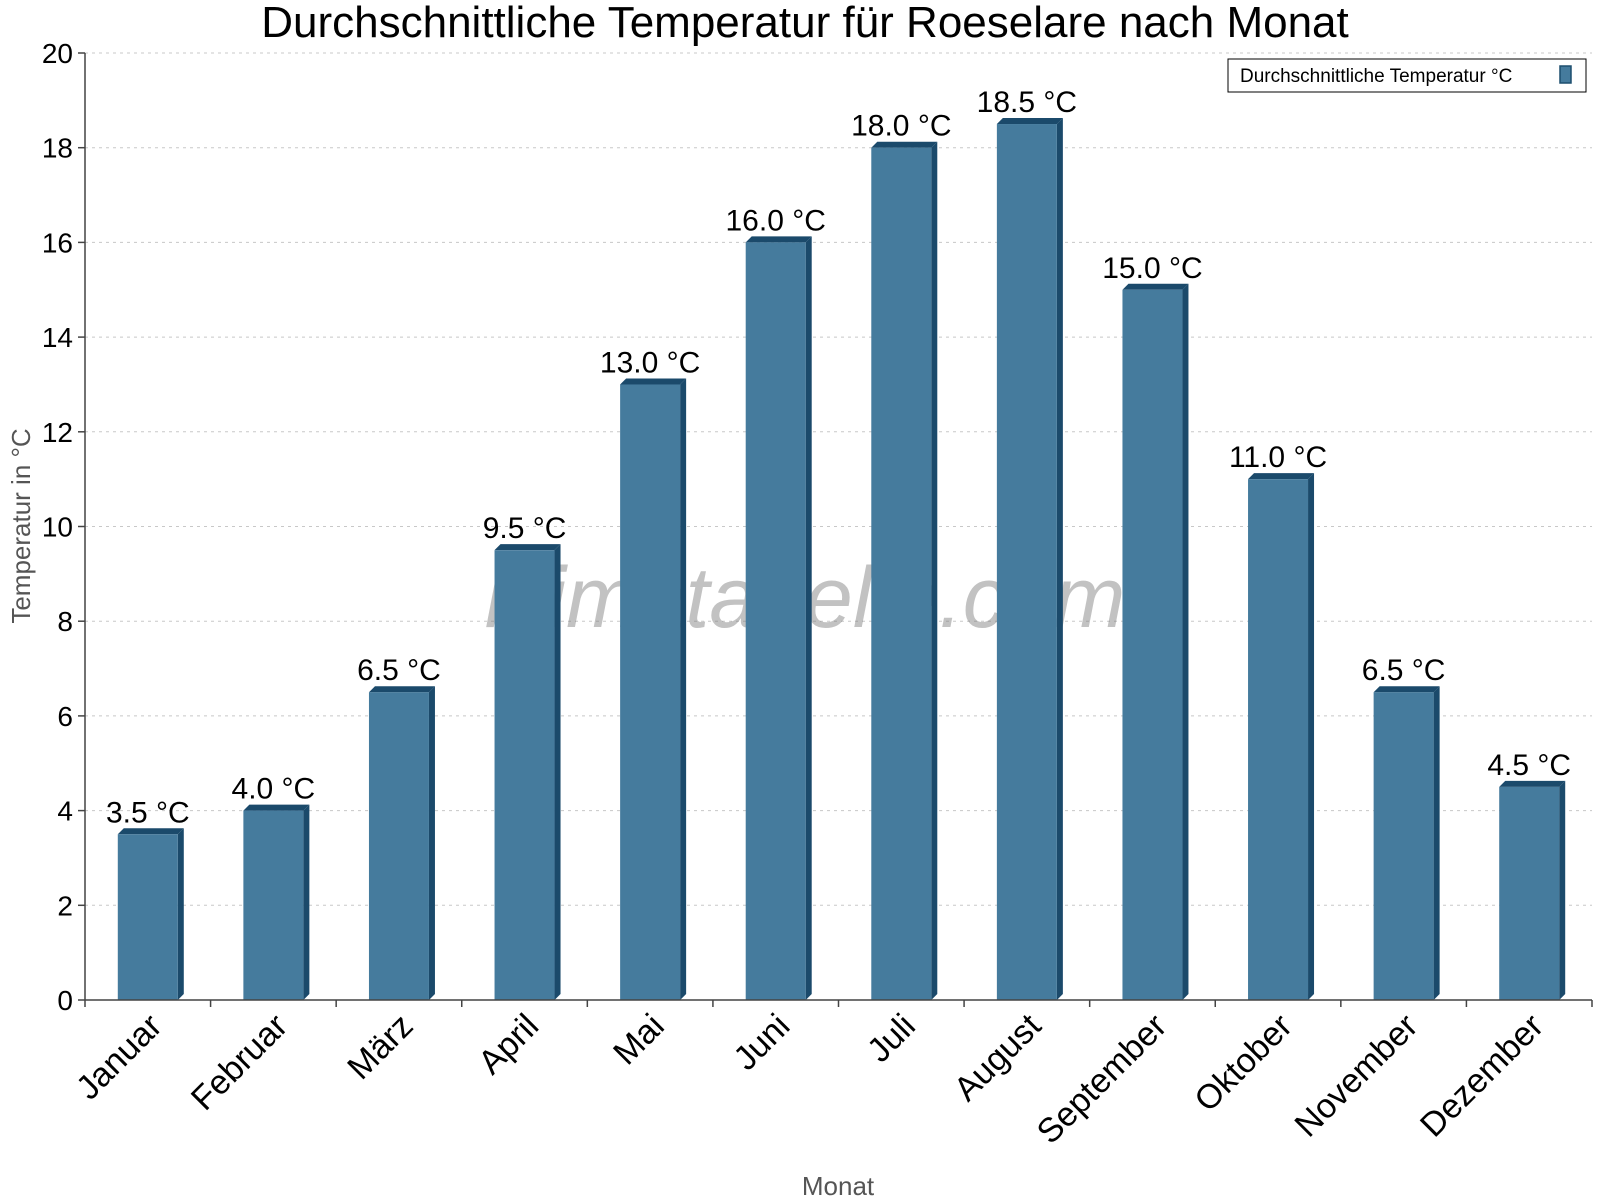 The image size is (1600, 1200). What do you see at coordinates (65, 621) in the screenshot?
I see `y-tick-label: 8` at bounding box center [65, 621].